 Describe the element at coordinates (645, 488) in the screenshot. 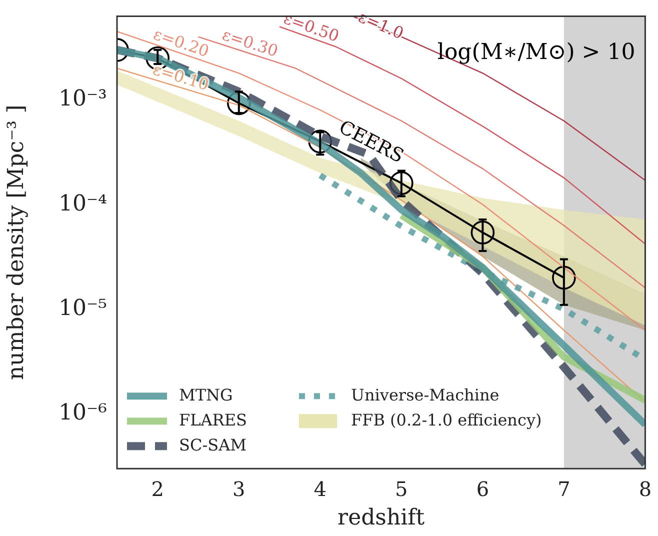

I see `x-tick-label: 8` at that location.